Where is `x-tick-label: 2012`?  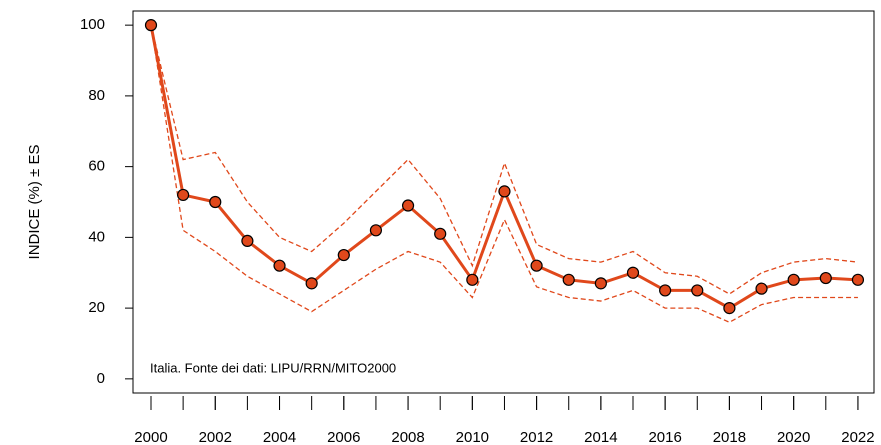 x-tick-label: 2012 is located at coordinates (536, 437).